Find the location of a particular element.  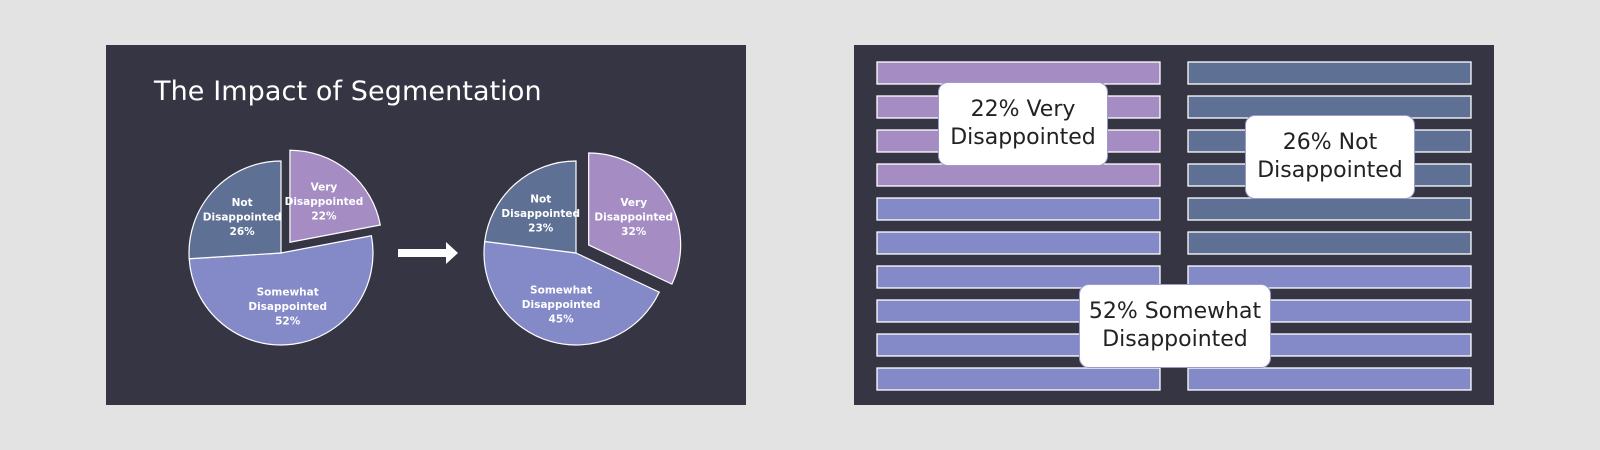

pie-2-slice-3-label-line-1: Not is located at coordinates (540, 199).